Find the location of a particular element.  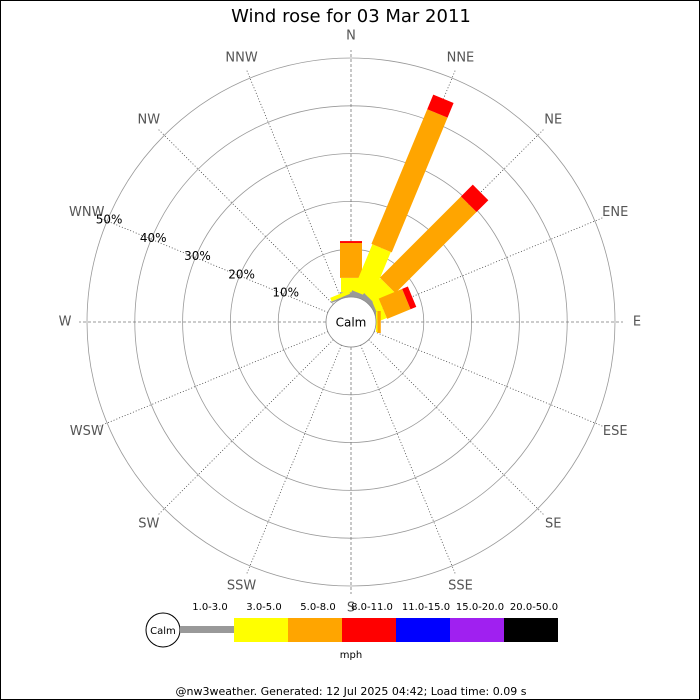

legend-label: 5.0-8.0 is located at coordinates (317, 607).